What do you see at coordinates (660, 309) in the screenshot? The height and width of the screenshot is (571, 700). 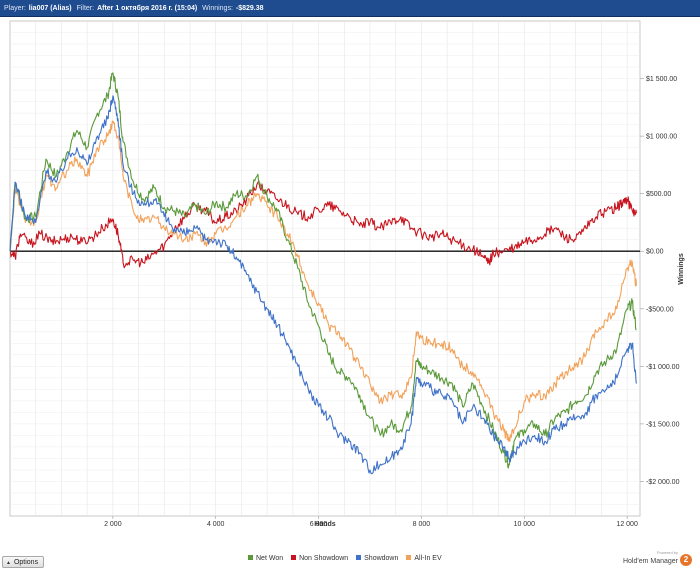 I see `y-tick-label: -$500.00` at bounding box center [660, 309].